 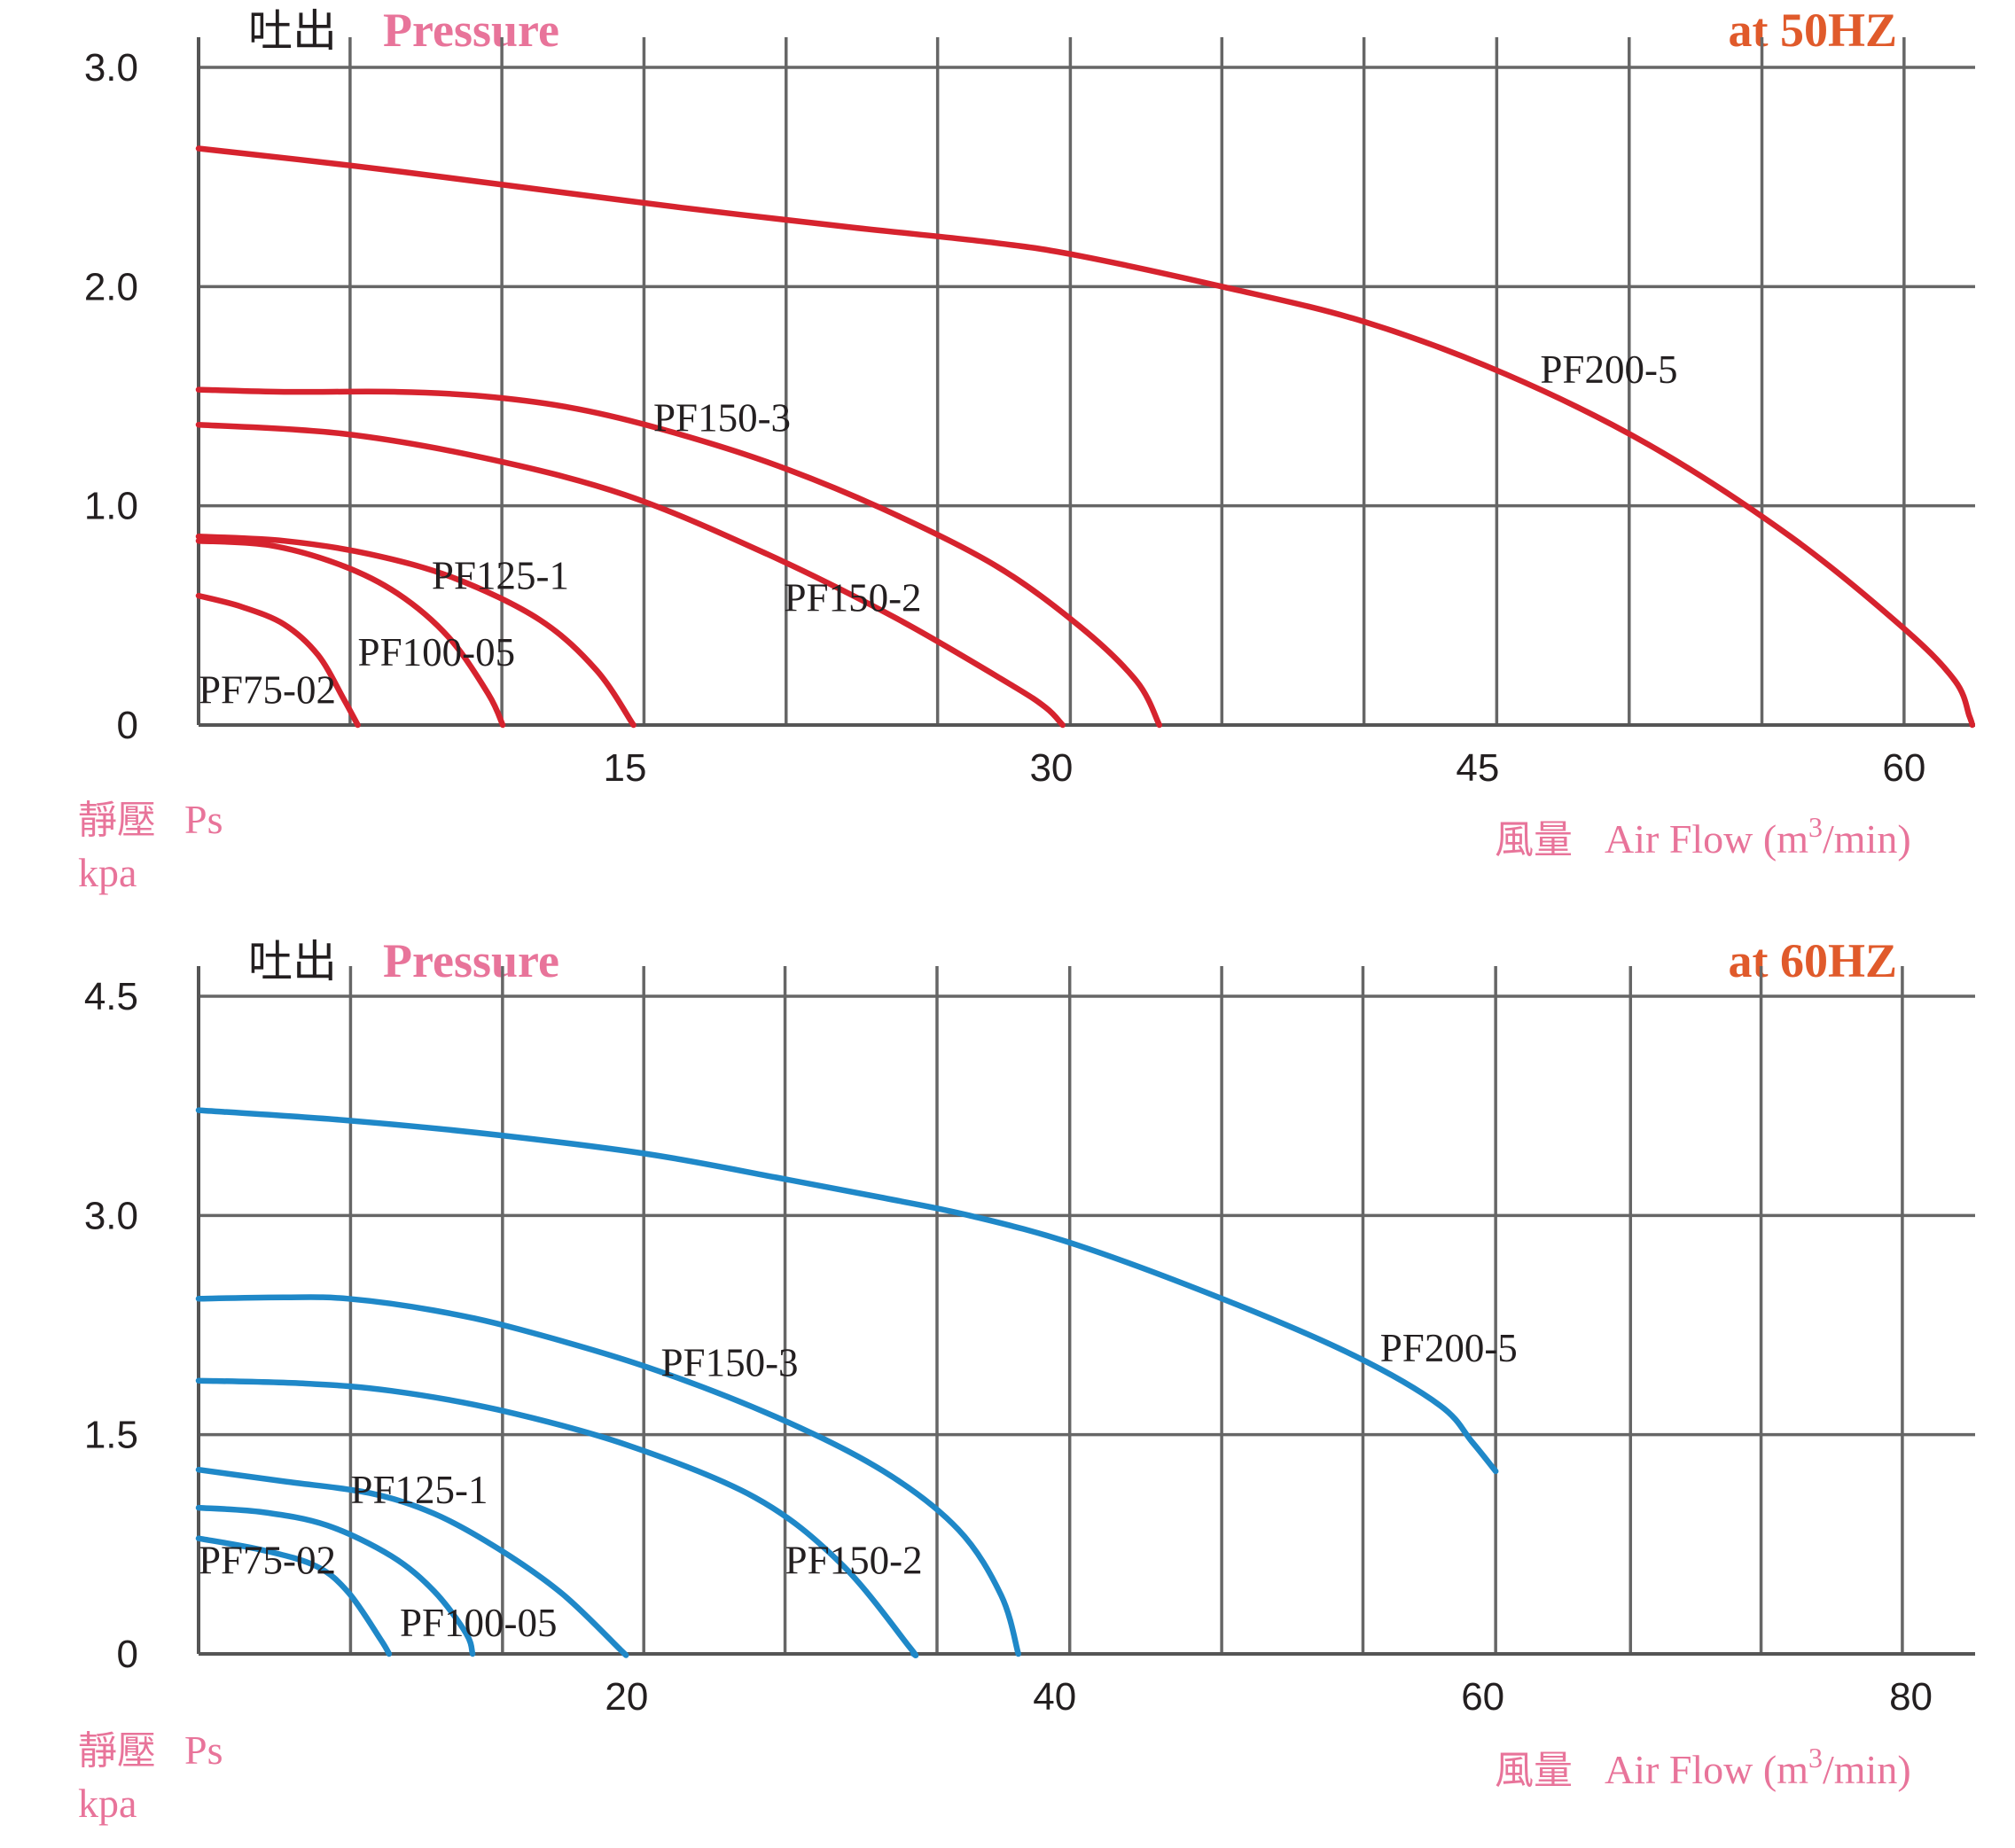 I want to click on y-tick-label: 2.0, so click(x=111, y=286).